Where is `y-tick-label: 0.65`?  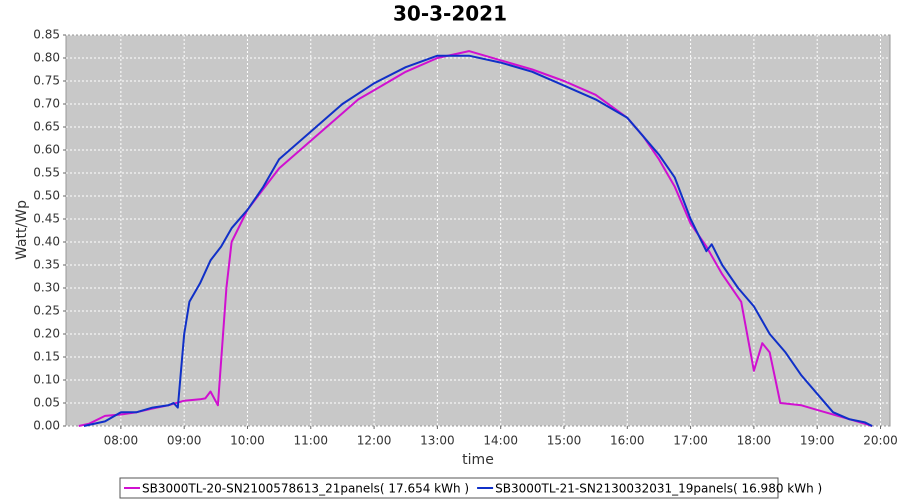
y-tick-label: 0.65 is located at coordinates (46, 127).